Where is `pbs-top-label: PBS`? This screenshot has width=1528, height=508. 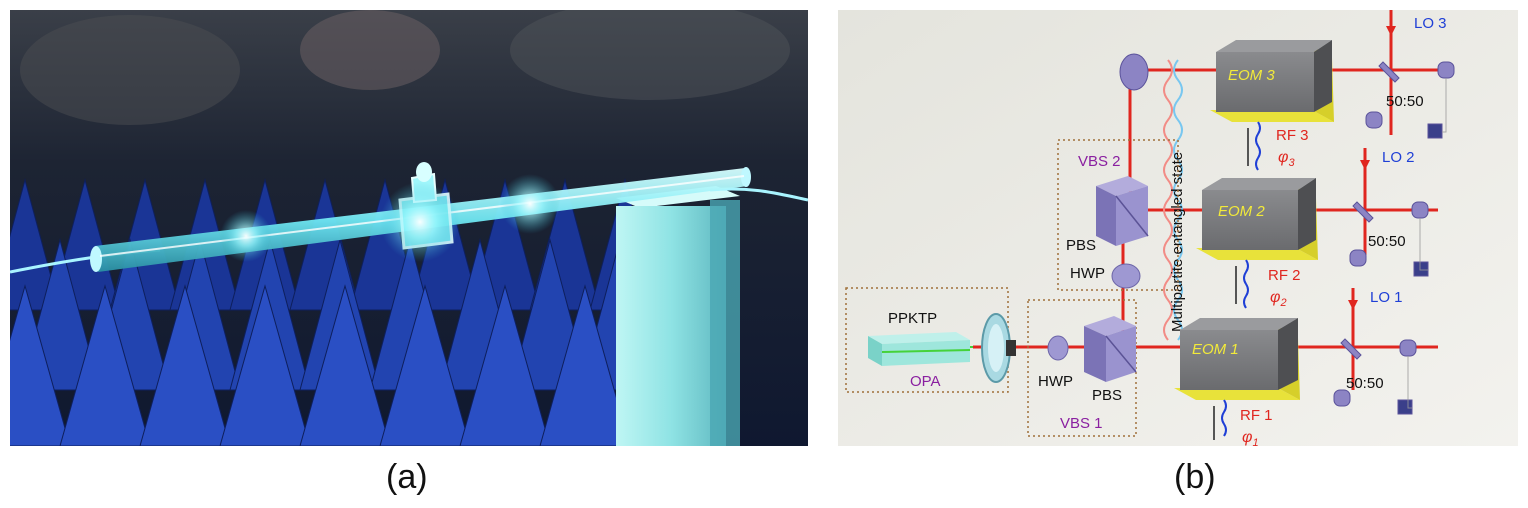
pbs-top-label: PBS is located at coordinates (1081, 245).